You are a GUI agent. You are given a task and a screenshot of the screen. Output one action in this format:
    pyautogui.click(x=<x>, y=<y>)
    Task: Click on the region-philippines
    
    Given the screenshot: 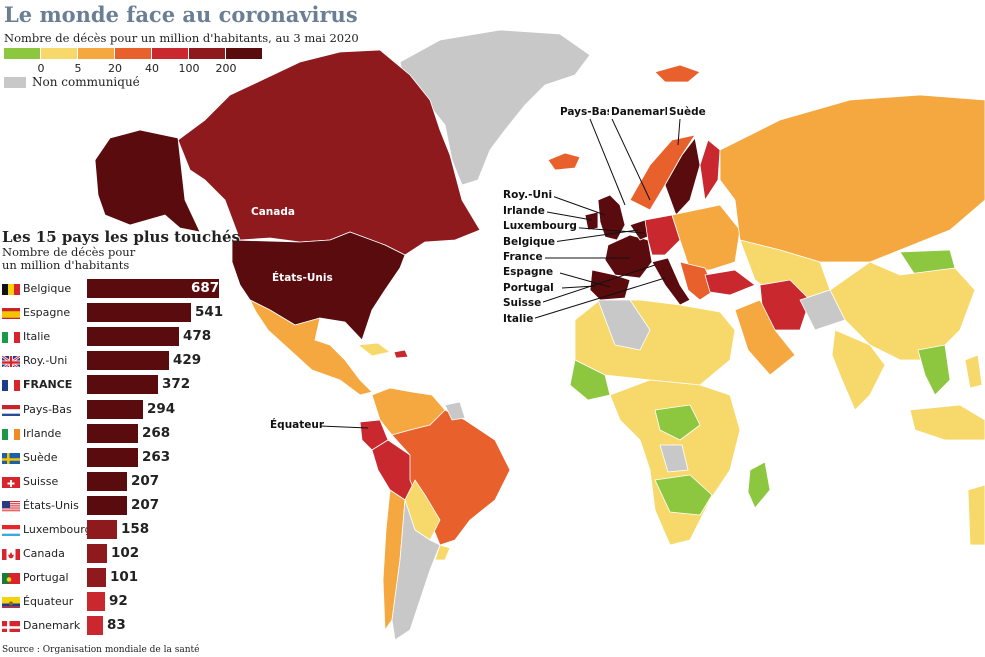 What is the action you would take?
    pyautogui.click(x=973, y=371)
    